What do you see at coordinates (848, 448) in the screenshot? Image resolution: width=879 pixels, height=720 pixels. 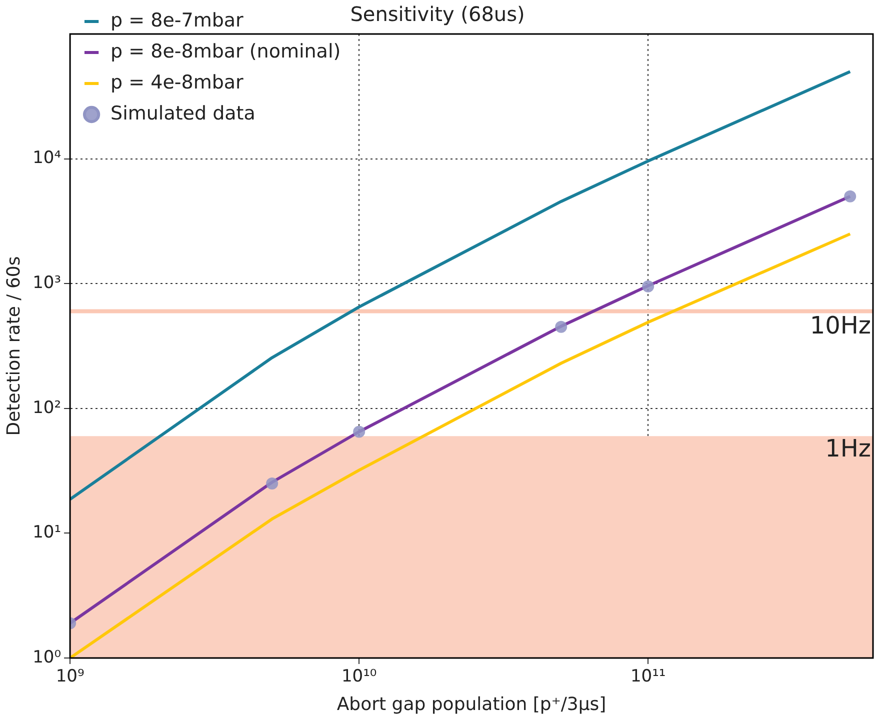 I see `band-label: 1Hz` at bounding box center [848, 448].